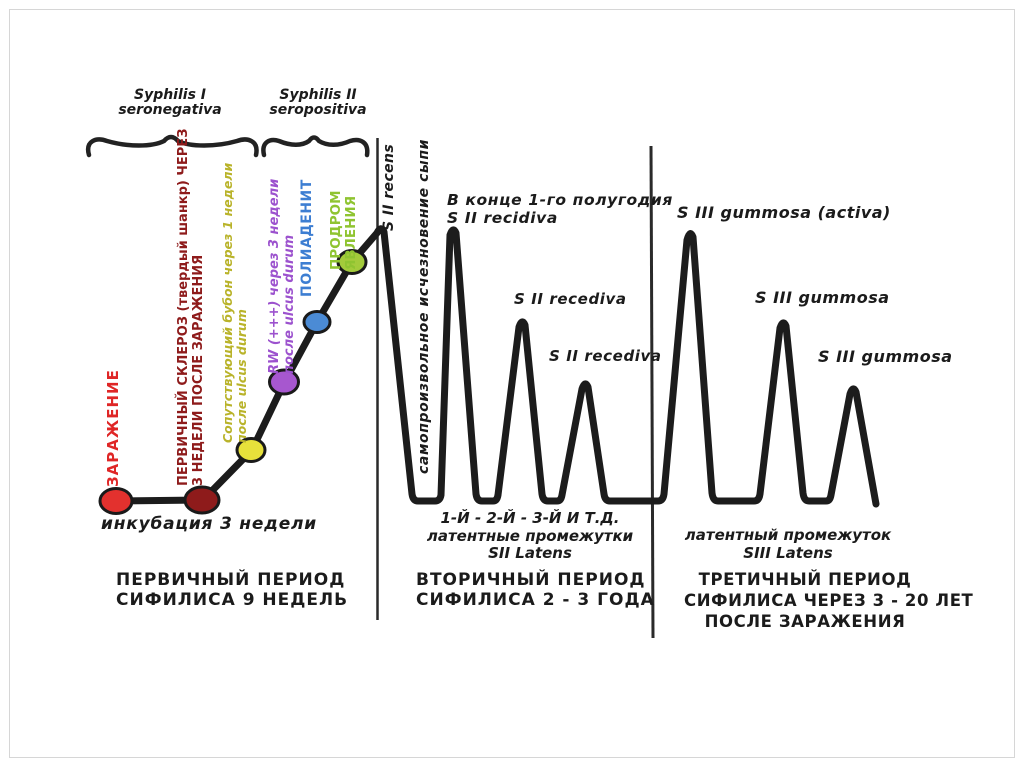  I want to click on label-s3-gummosa-activa: S III gummosa (activa), so click(784, 212).